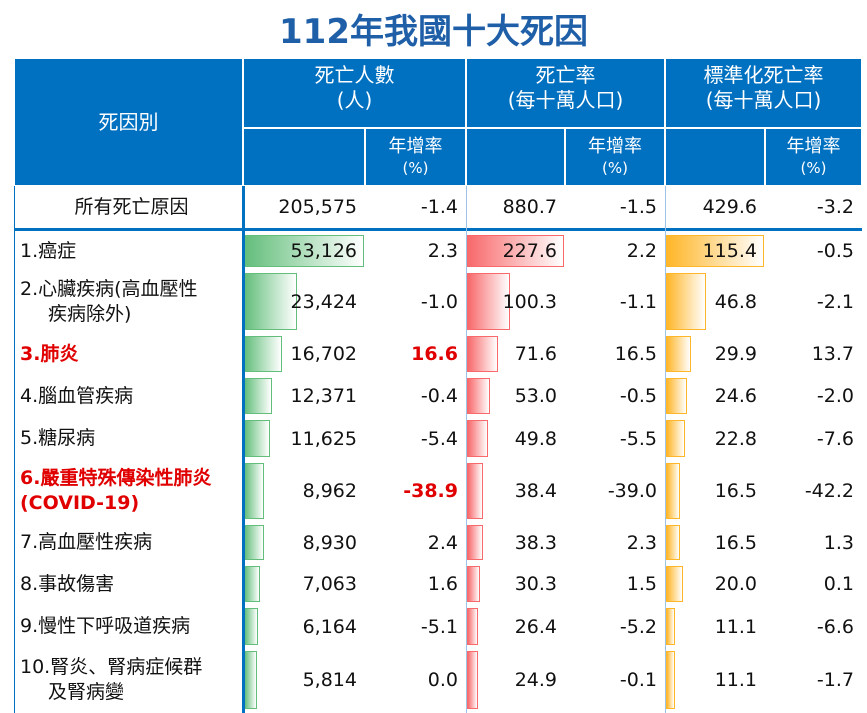 This screenshot has height=713, width=867. What do you see at coordinates (439, 396) in the screenshot?
I see `cell-value: -0.4` at bounding box center [439, 396].